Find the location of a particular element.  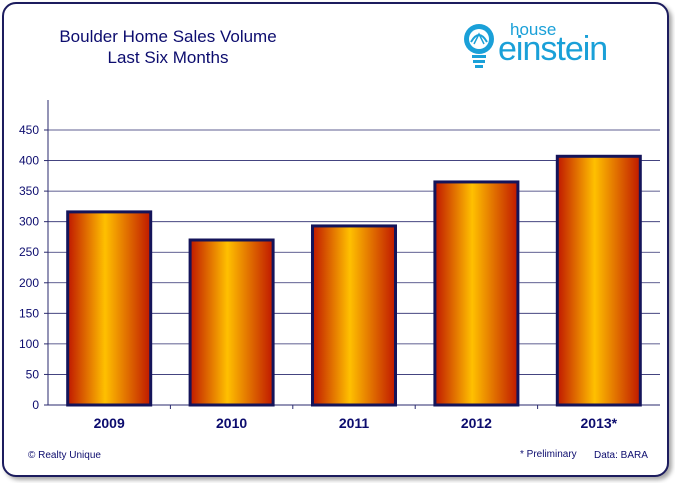

bar-2011 is located at coordinates (354, 315).